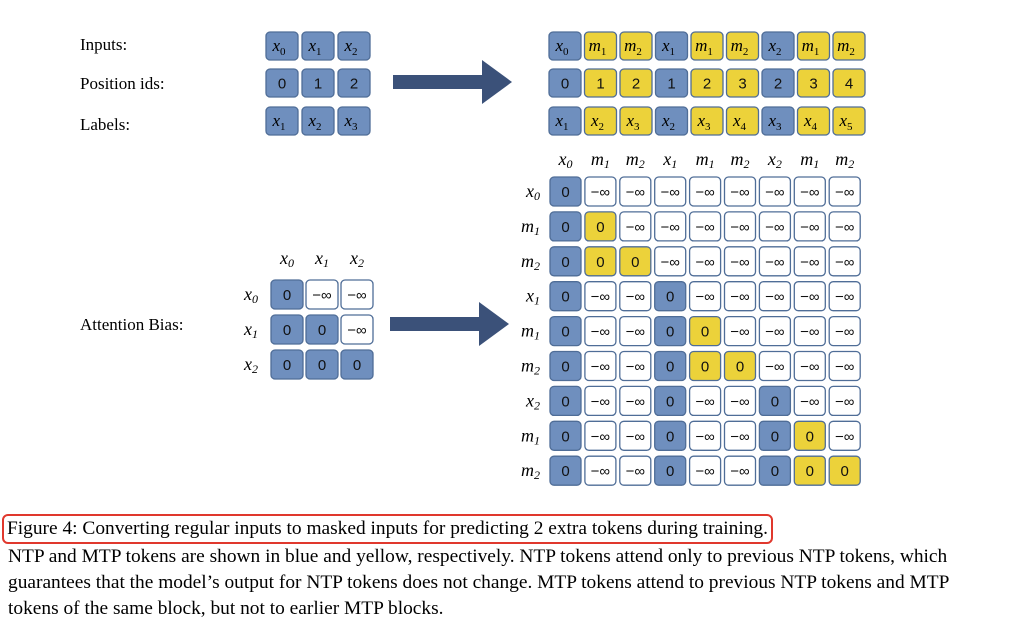 The width and height of the screenshot is (1013, 627). Describe the element at coordinates (849, 84) in the screenshot. I see `masked-position-cell-text: 4` at that location.